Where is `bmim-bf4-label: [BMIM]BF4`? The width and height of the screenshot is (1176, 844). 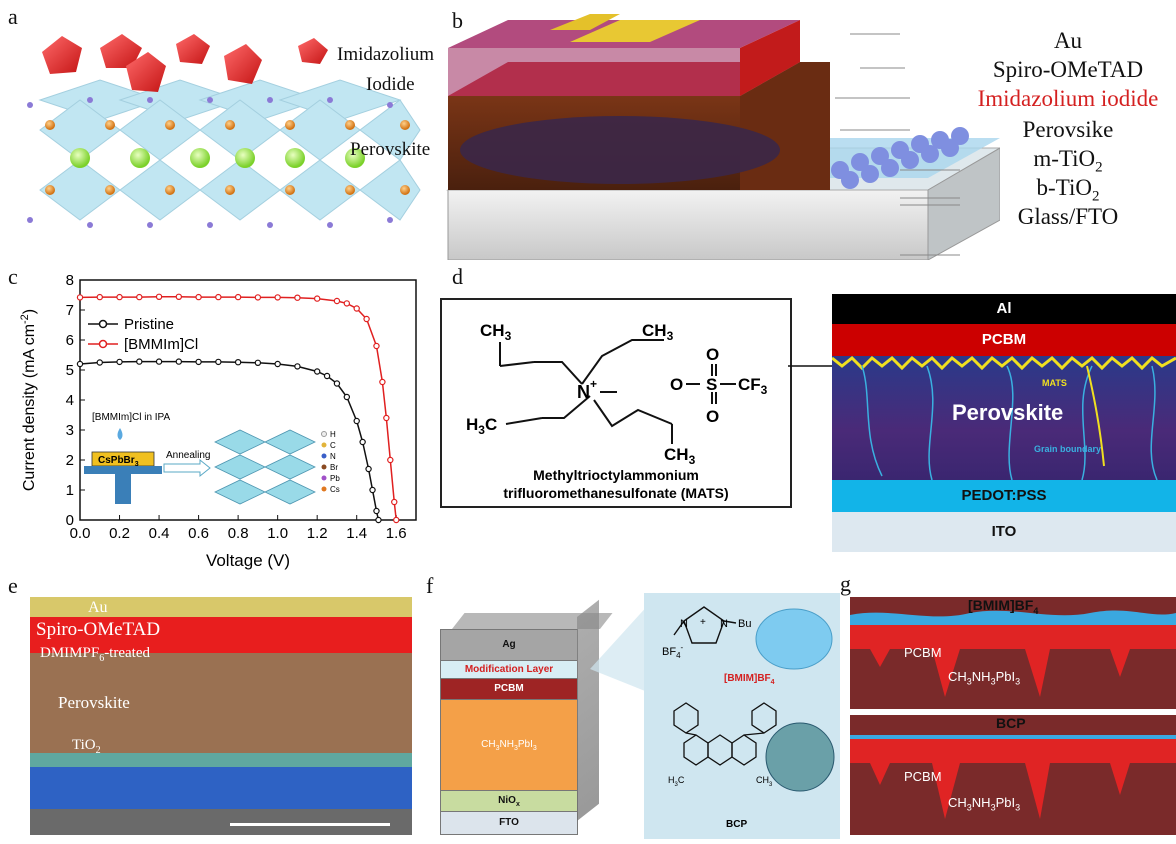
bmim-bf4-label: [BMIM]BF4 is located at coordinates (749, 679).